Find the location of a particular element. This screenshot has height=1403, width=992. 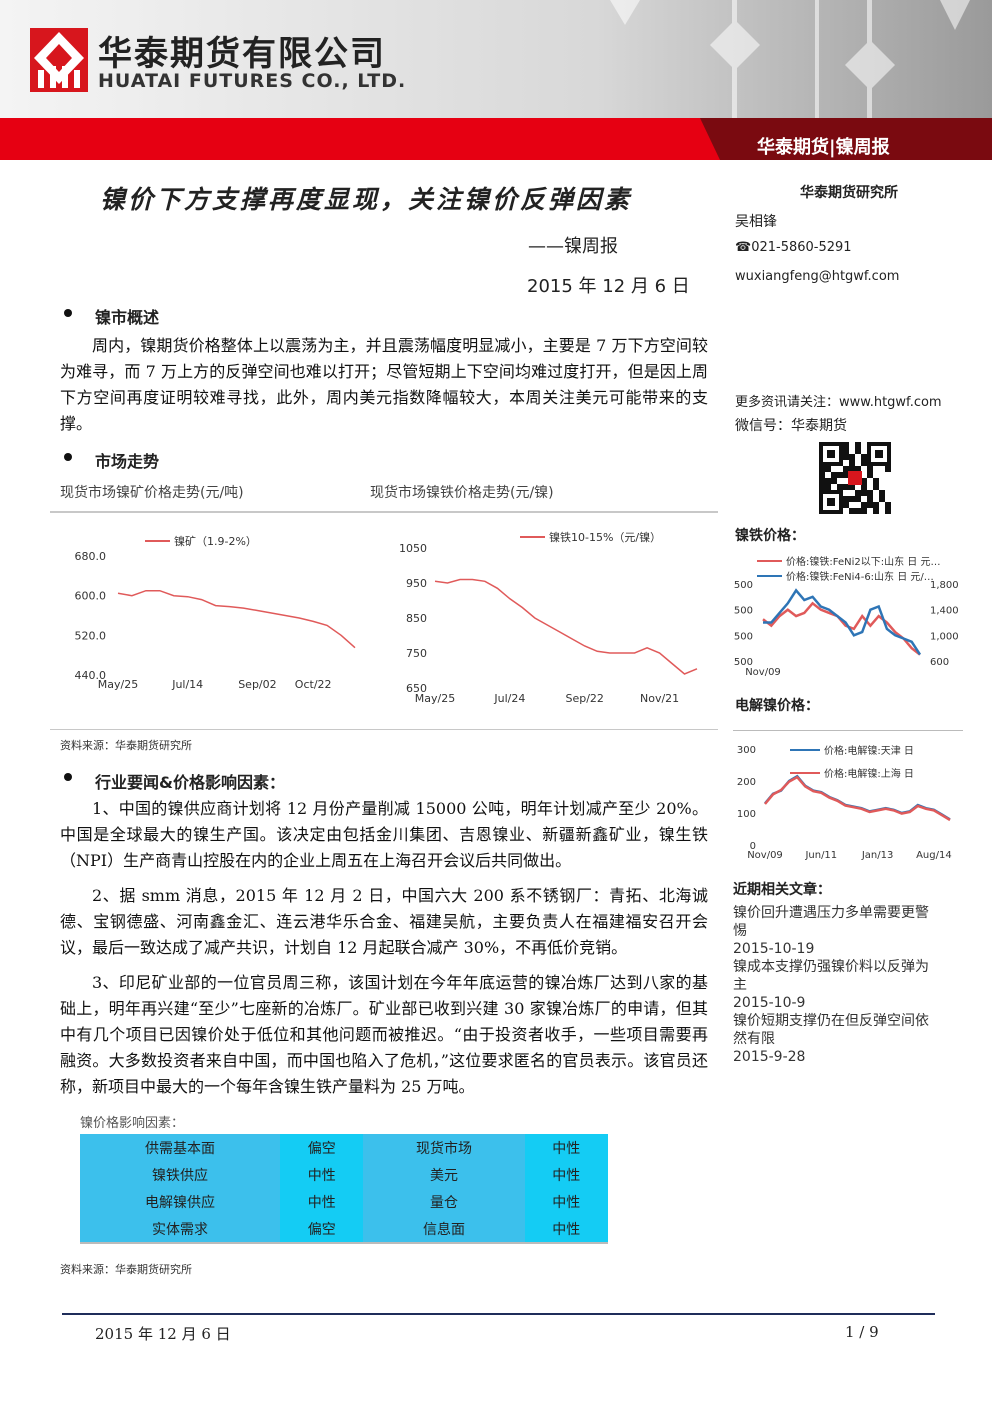

article-title: 镍成本支撑仍强镍价料以反弹为主 is located at coordinates (831, 976).